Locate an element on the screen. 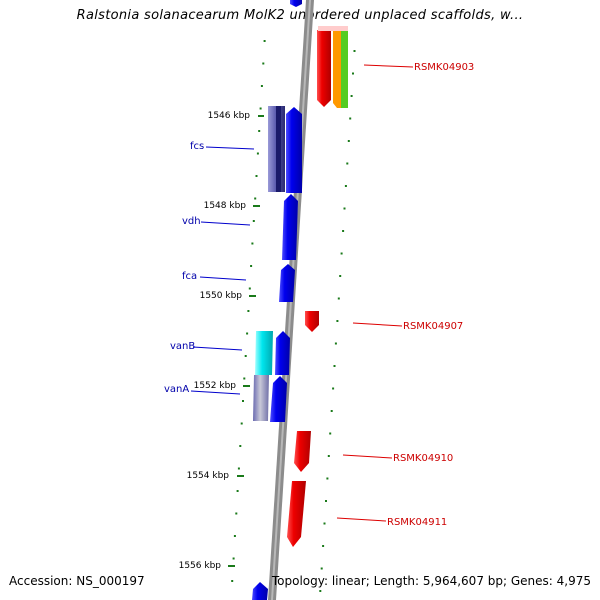 This screenshot has height=600, width=600. gene-RSMK04903-red is located at coordinates (324, 68).